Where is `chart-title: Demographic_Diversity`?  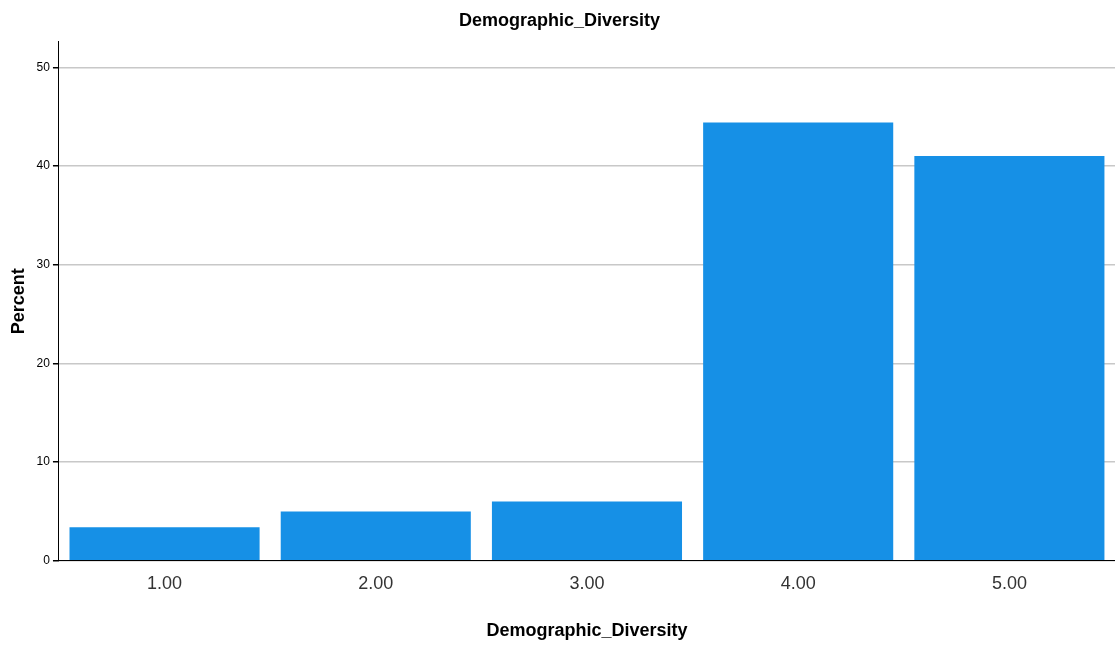
chart-title: Demographic_Diversity is located at coordinates (559, 19).